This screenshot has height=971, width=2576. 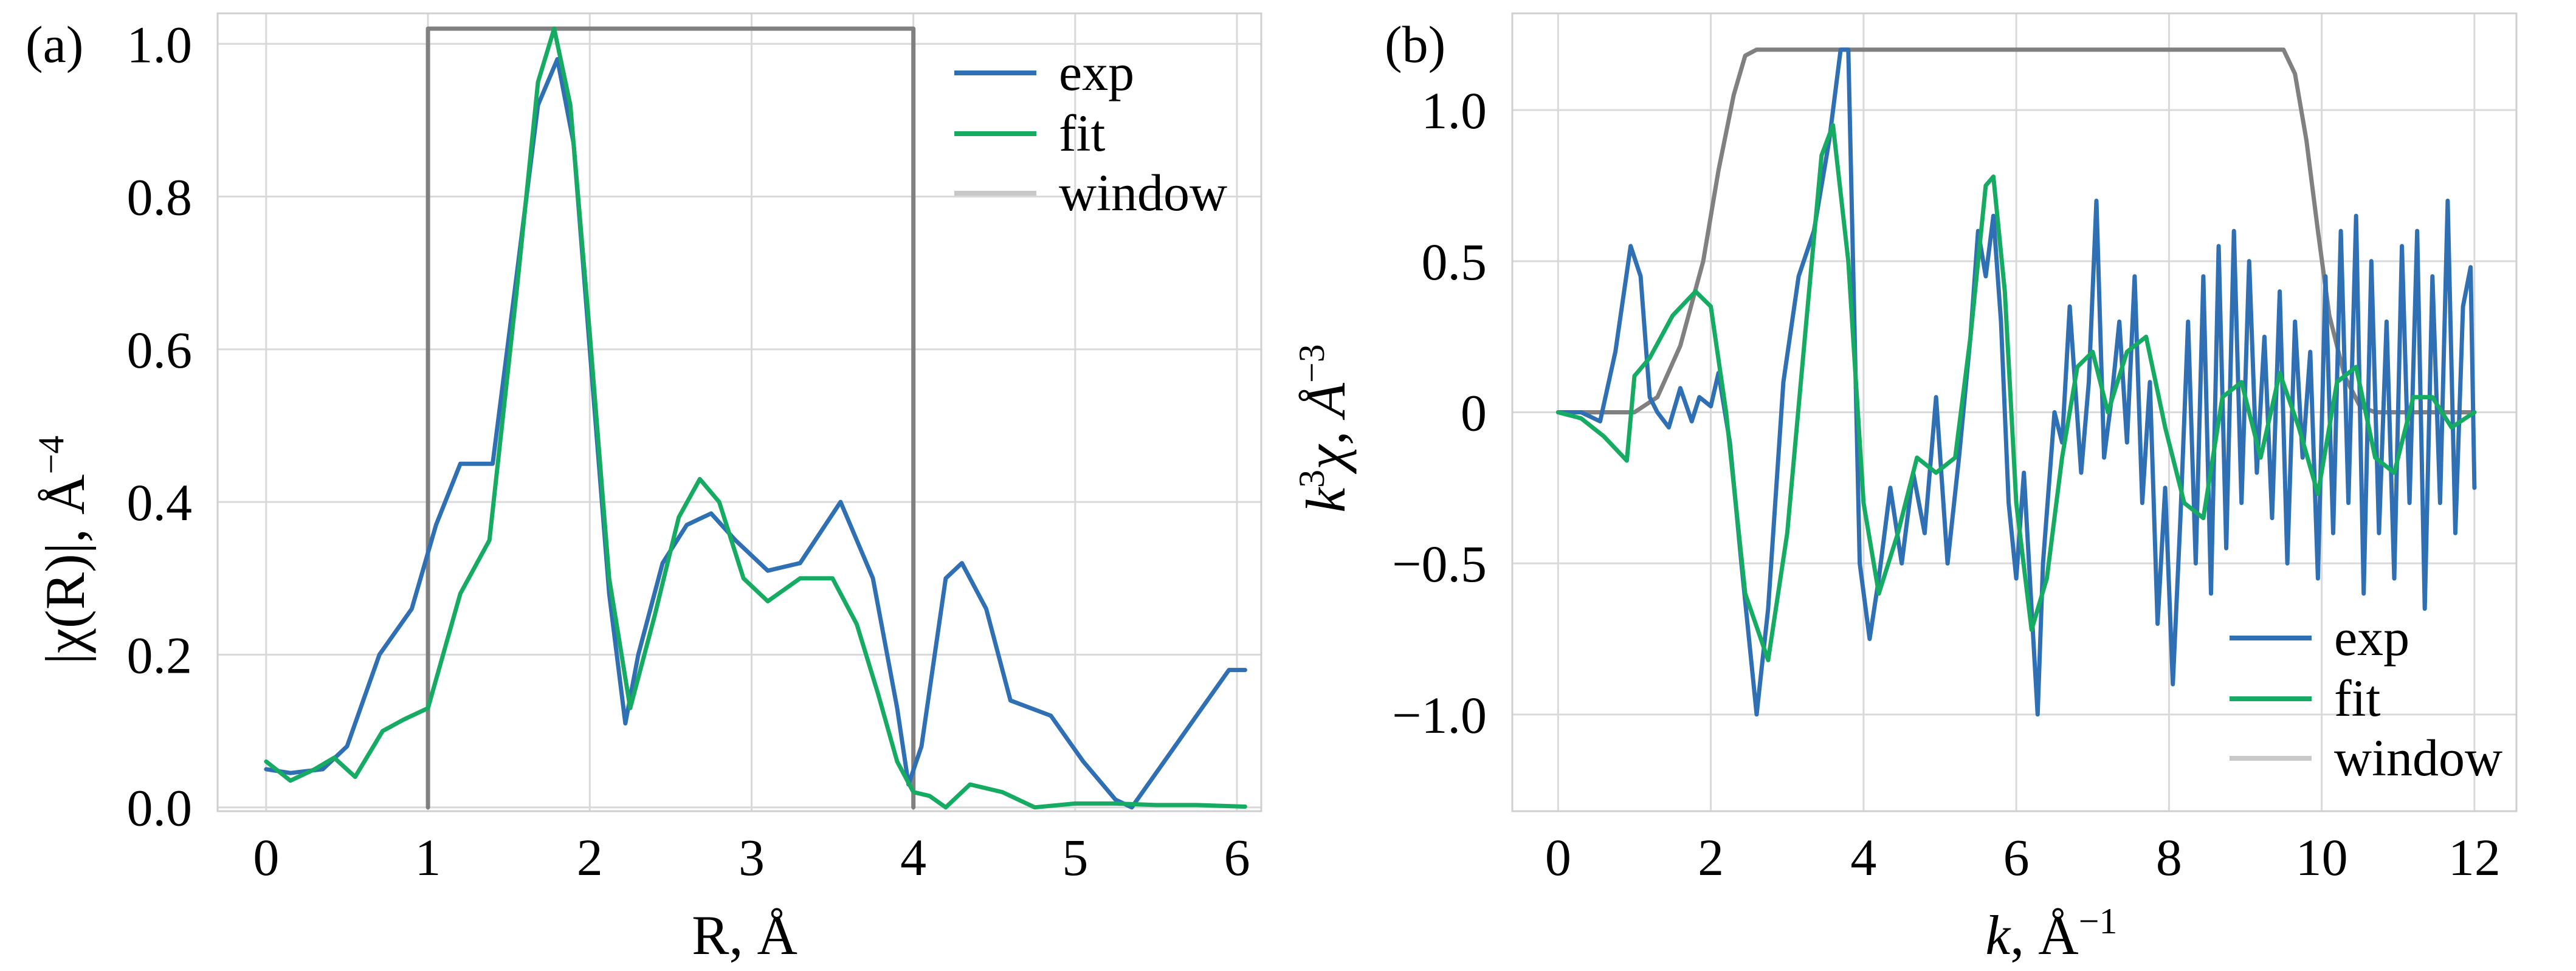 What do you see at coordinates (2044, 935) in the screenshot?
I see `x-axis-label-b-unit: , Å` at bounding box center [2044, 935].